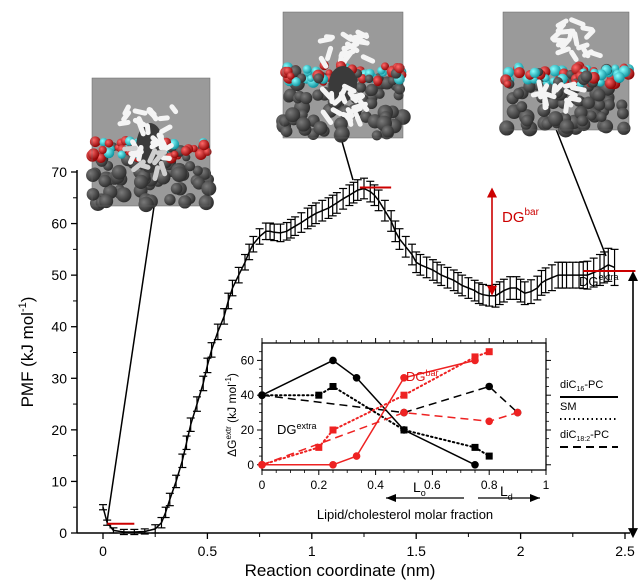 This screenshot has width=639, height=581. What do you see at coordinates (340, 570) in the screenshot?
I see `main-x-axis-title: Reaction coordinate (nm)` at bounding box center [340, 570].